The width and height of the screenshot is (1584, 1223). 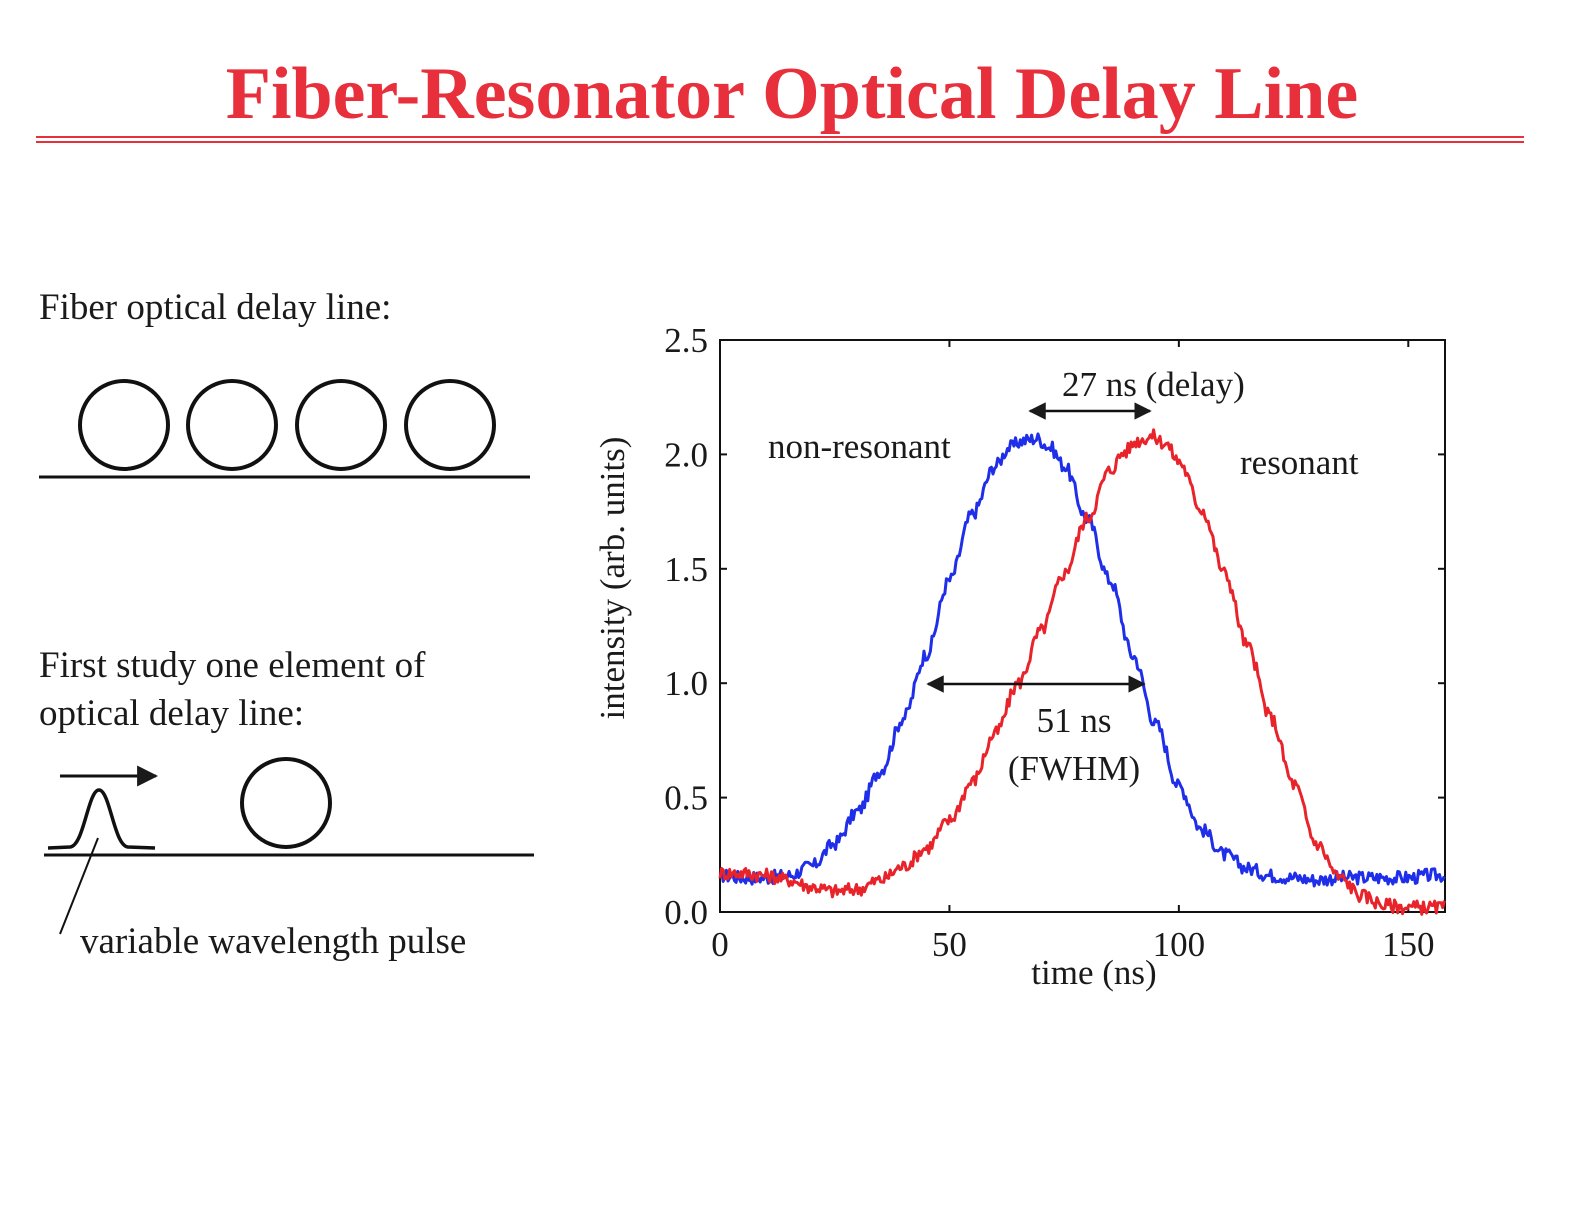 What do you see at coordinates (1093, 972) in the screenshot?
I see `x-axis-label: time (ns)` at bounding box center [1093, 972].